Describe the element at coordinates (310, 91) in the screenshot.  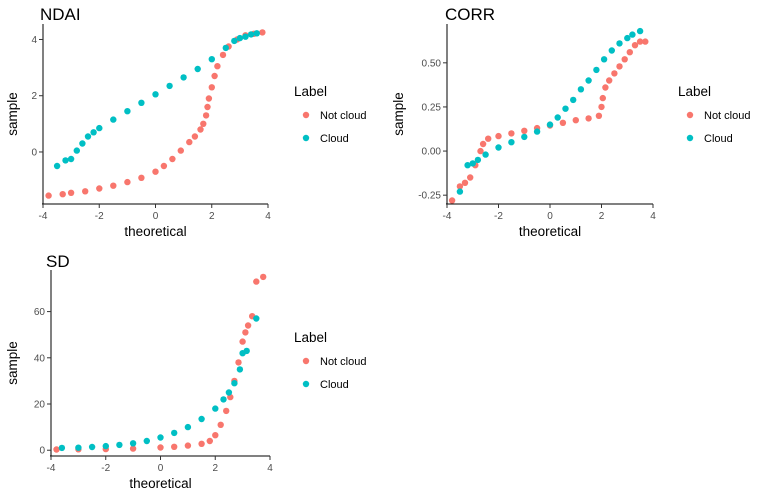
I see `legend-title: Label` at that location.